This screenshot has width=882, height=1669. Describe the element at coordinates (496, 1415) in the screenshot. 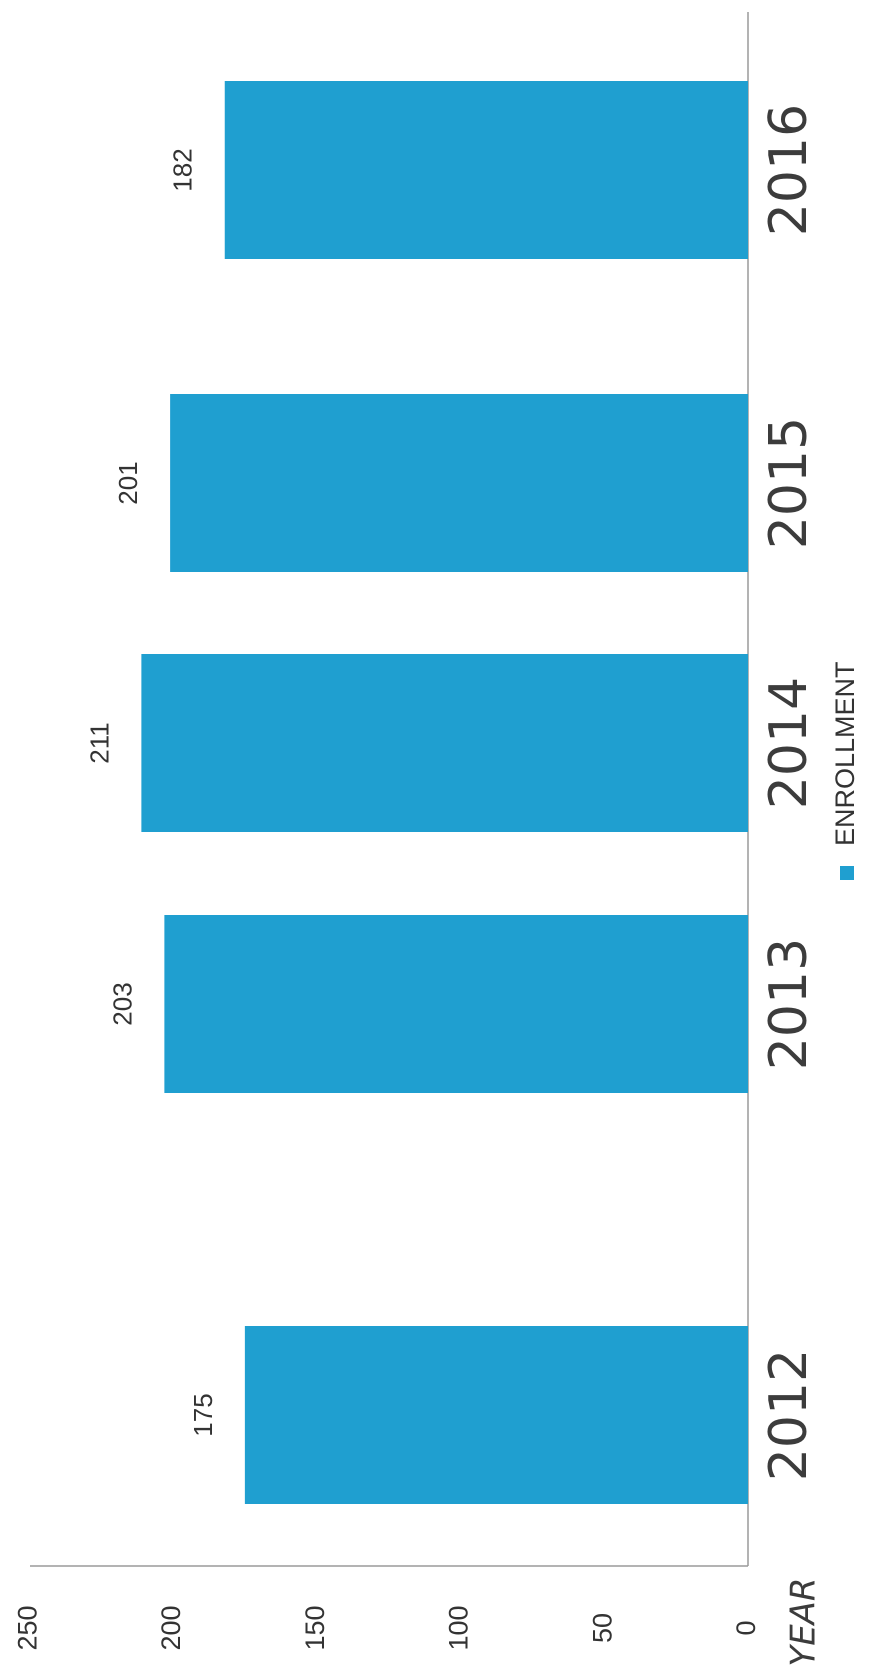

I see `bar-2012` at that location.